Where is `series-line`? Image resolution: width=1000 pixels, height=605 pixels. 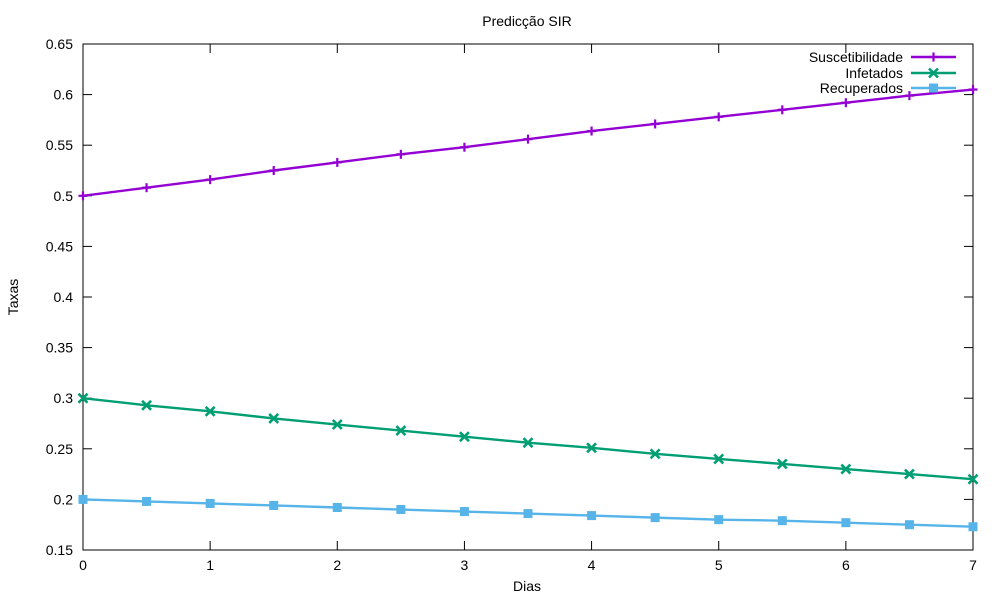
series-line is located at coordinates (528, 439).